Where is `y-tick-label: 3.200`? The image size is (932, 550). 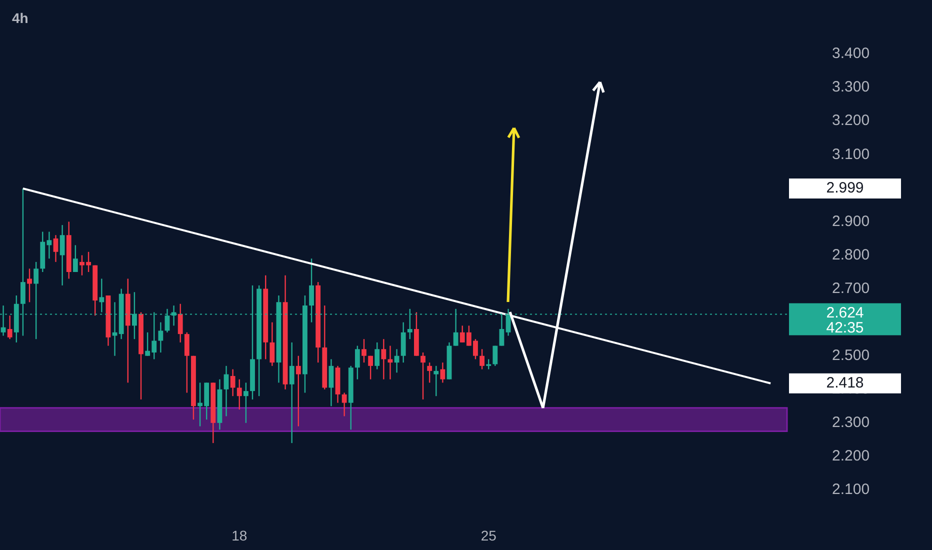 y-tick-label: 3.200 is located at coordinates (851, 121).